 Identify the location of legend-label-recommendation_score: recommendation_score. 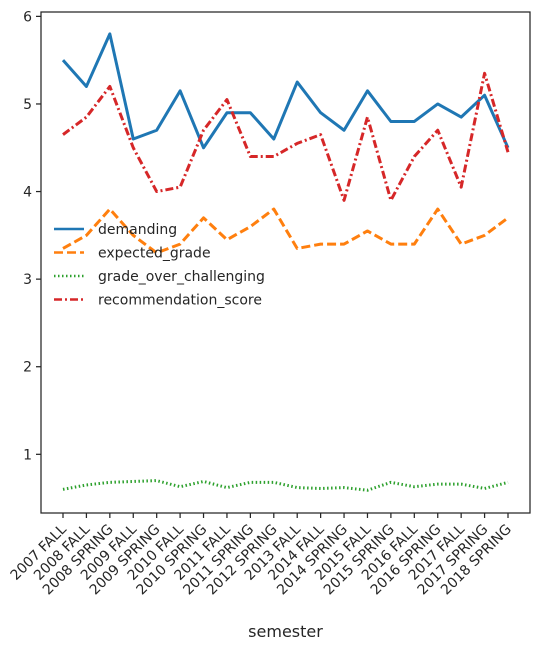
(180, 301).